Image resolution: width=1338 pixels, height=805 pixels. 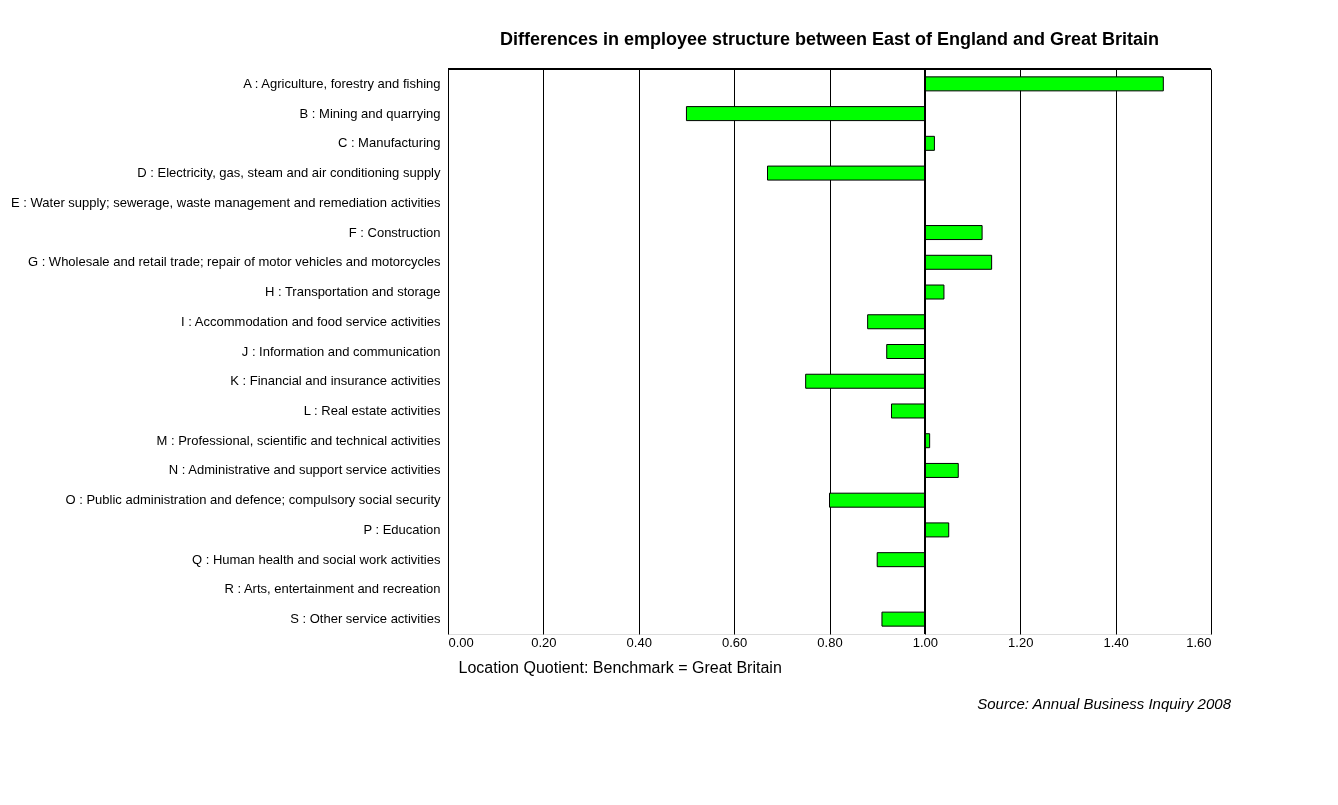 What do you see at coordinates (639, 642) in the screenshot?
I see `x-tick-label: 0.40` at bounding box center [639, 642].